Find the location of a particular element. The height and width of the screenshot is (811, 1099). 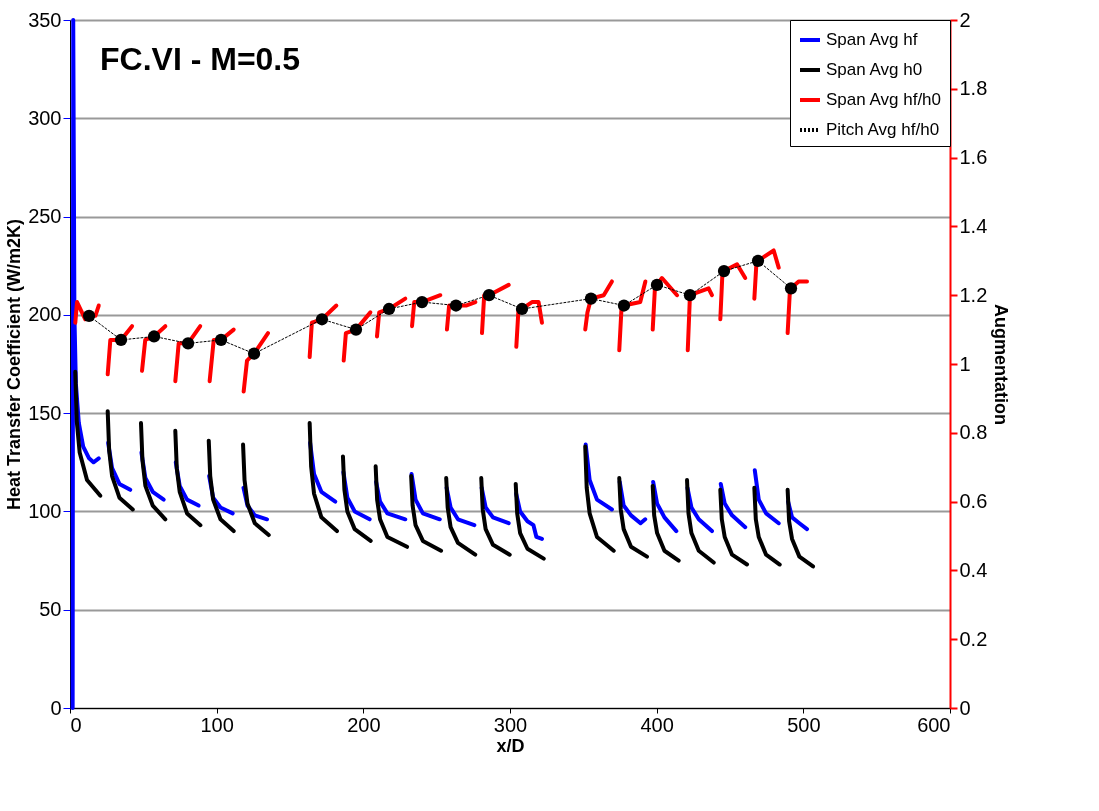

legend-label: Span Avg h0 is located at coordinates (874, 69).